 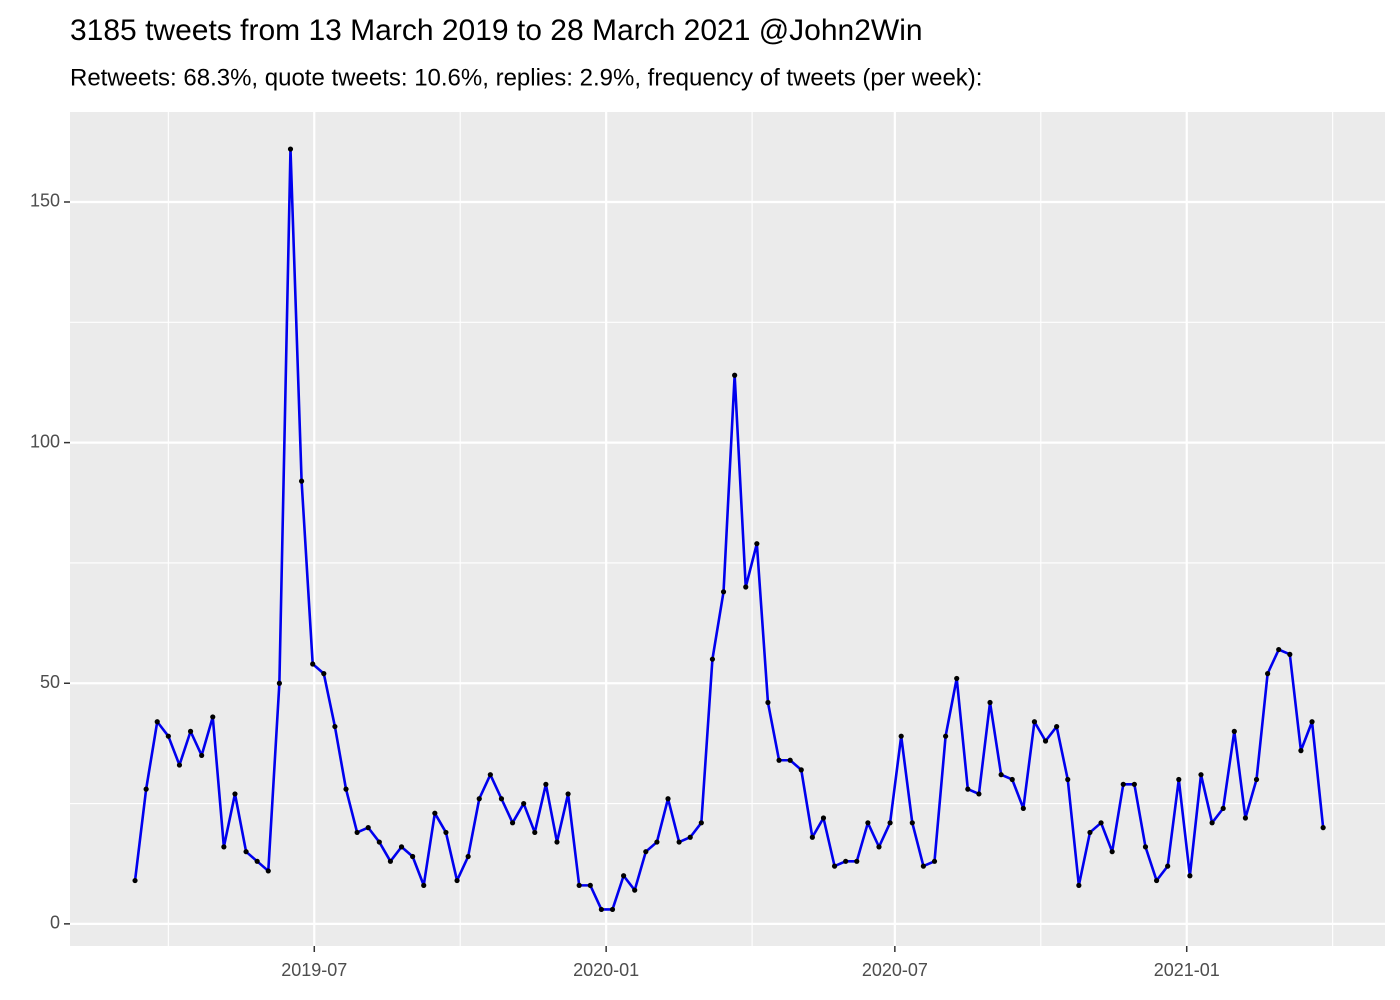 What do you see at coordinates (45, 201) in the screenshot?
I see `y-tick-label: 150` at bounding box center [45, 201].